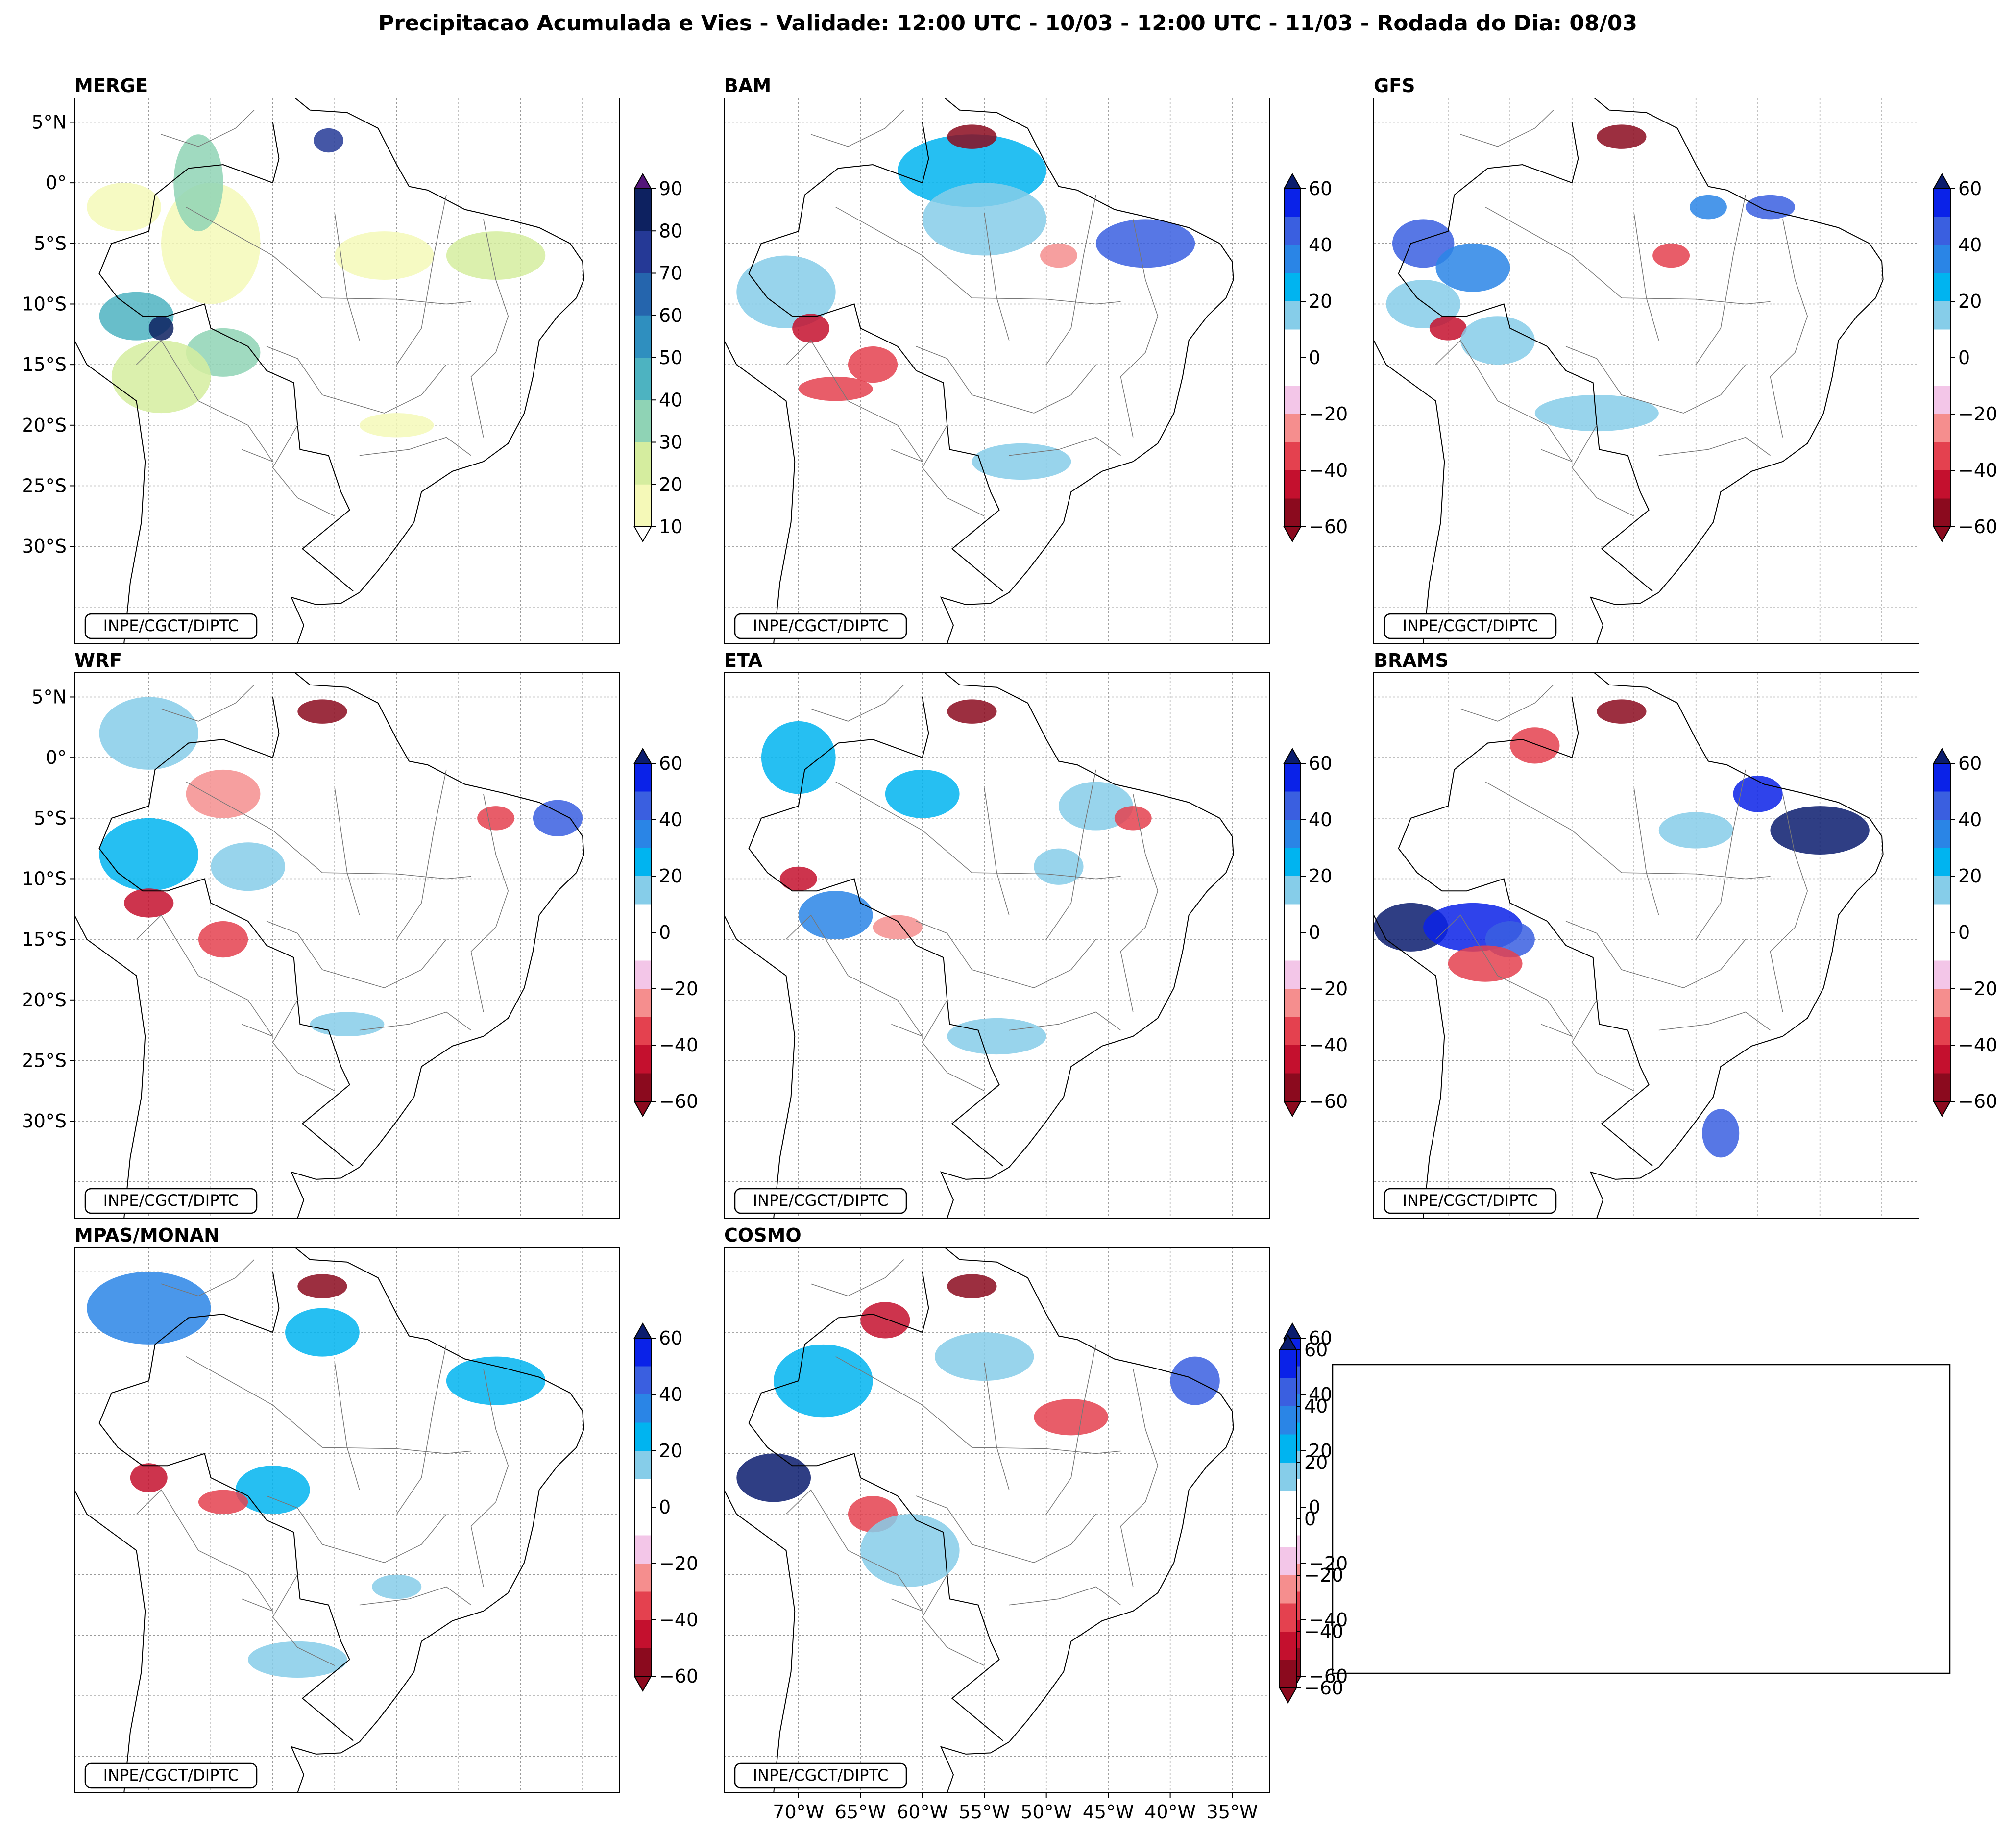 This screenshot has width=2016, height=1834. I want to click on map-panel-brams: BRAMS INPE/CGCT/DIPTC 60 40 20 0 −20 −40 −60, so click(1685, 935).